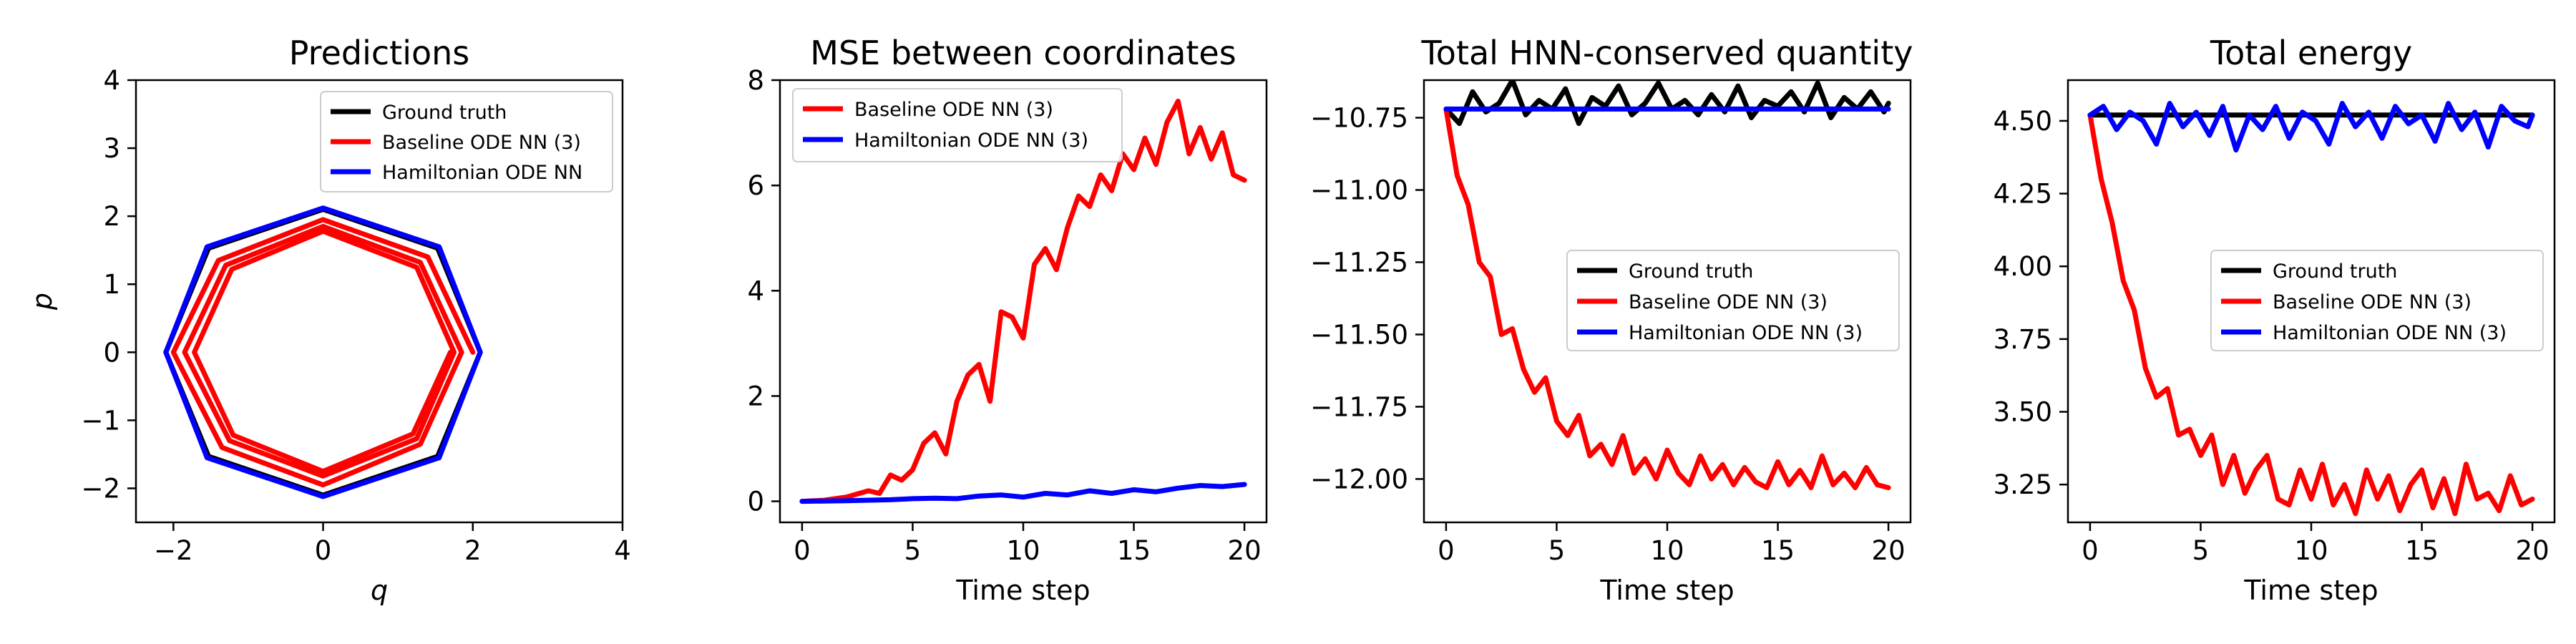  What do you see at coordinates (482, 173) in the screenshot?
I see `legend-label: Hamiltonian ODE NN` at bounding box center [482, 173].